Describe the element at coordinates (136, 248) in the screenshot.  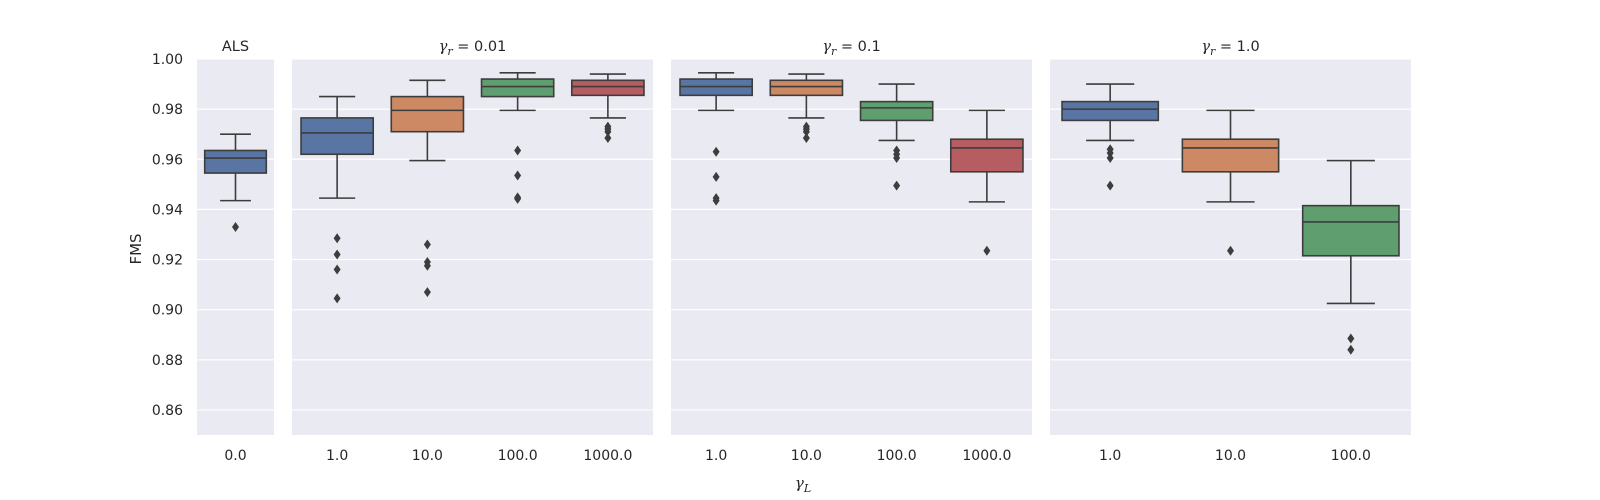
I see `y-axis-label: FMS` at that location.